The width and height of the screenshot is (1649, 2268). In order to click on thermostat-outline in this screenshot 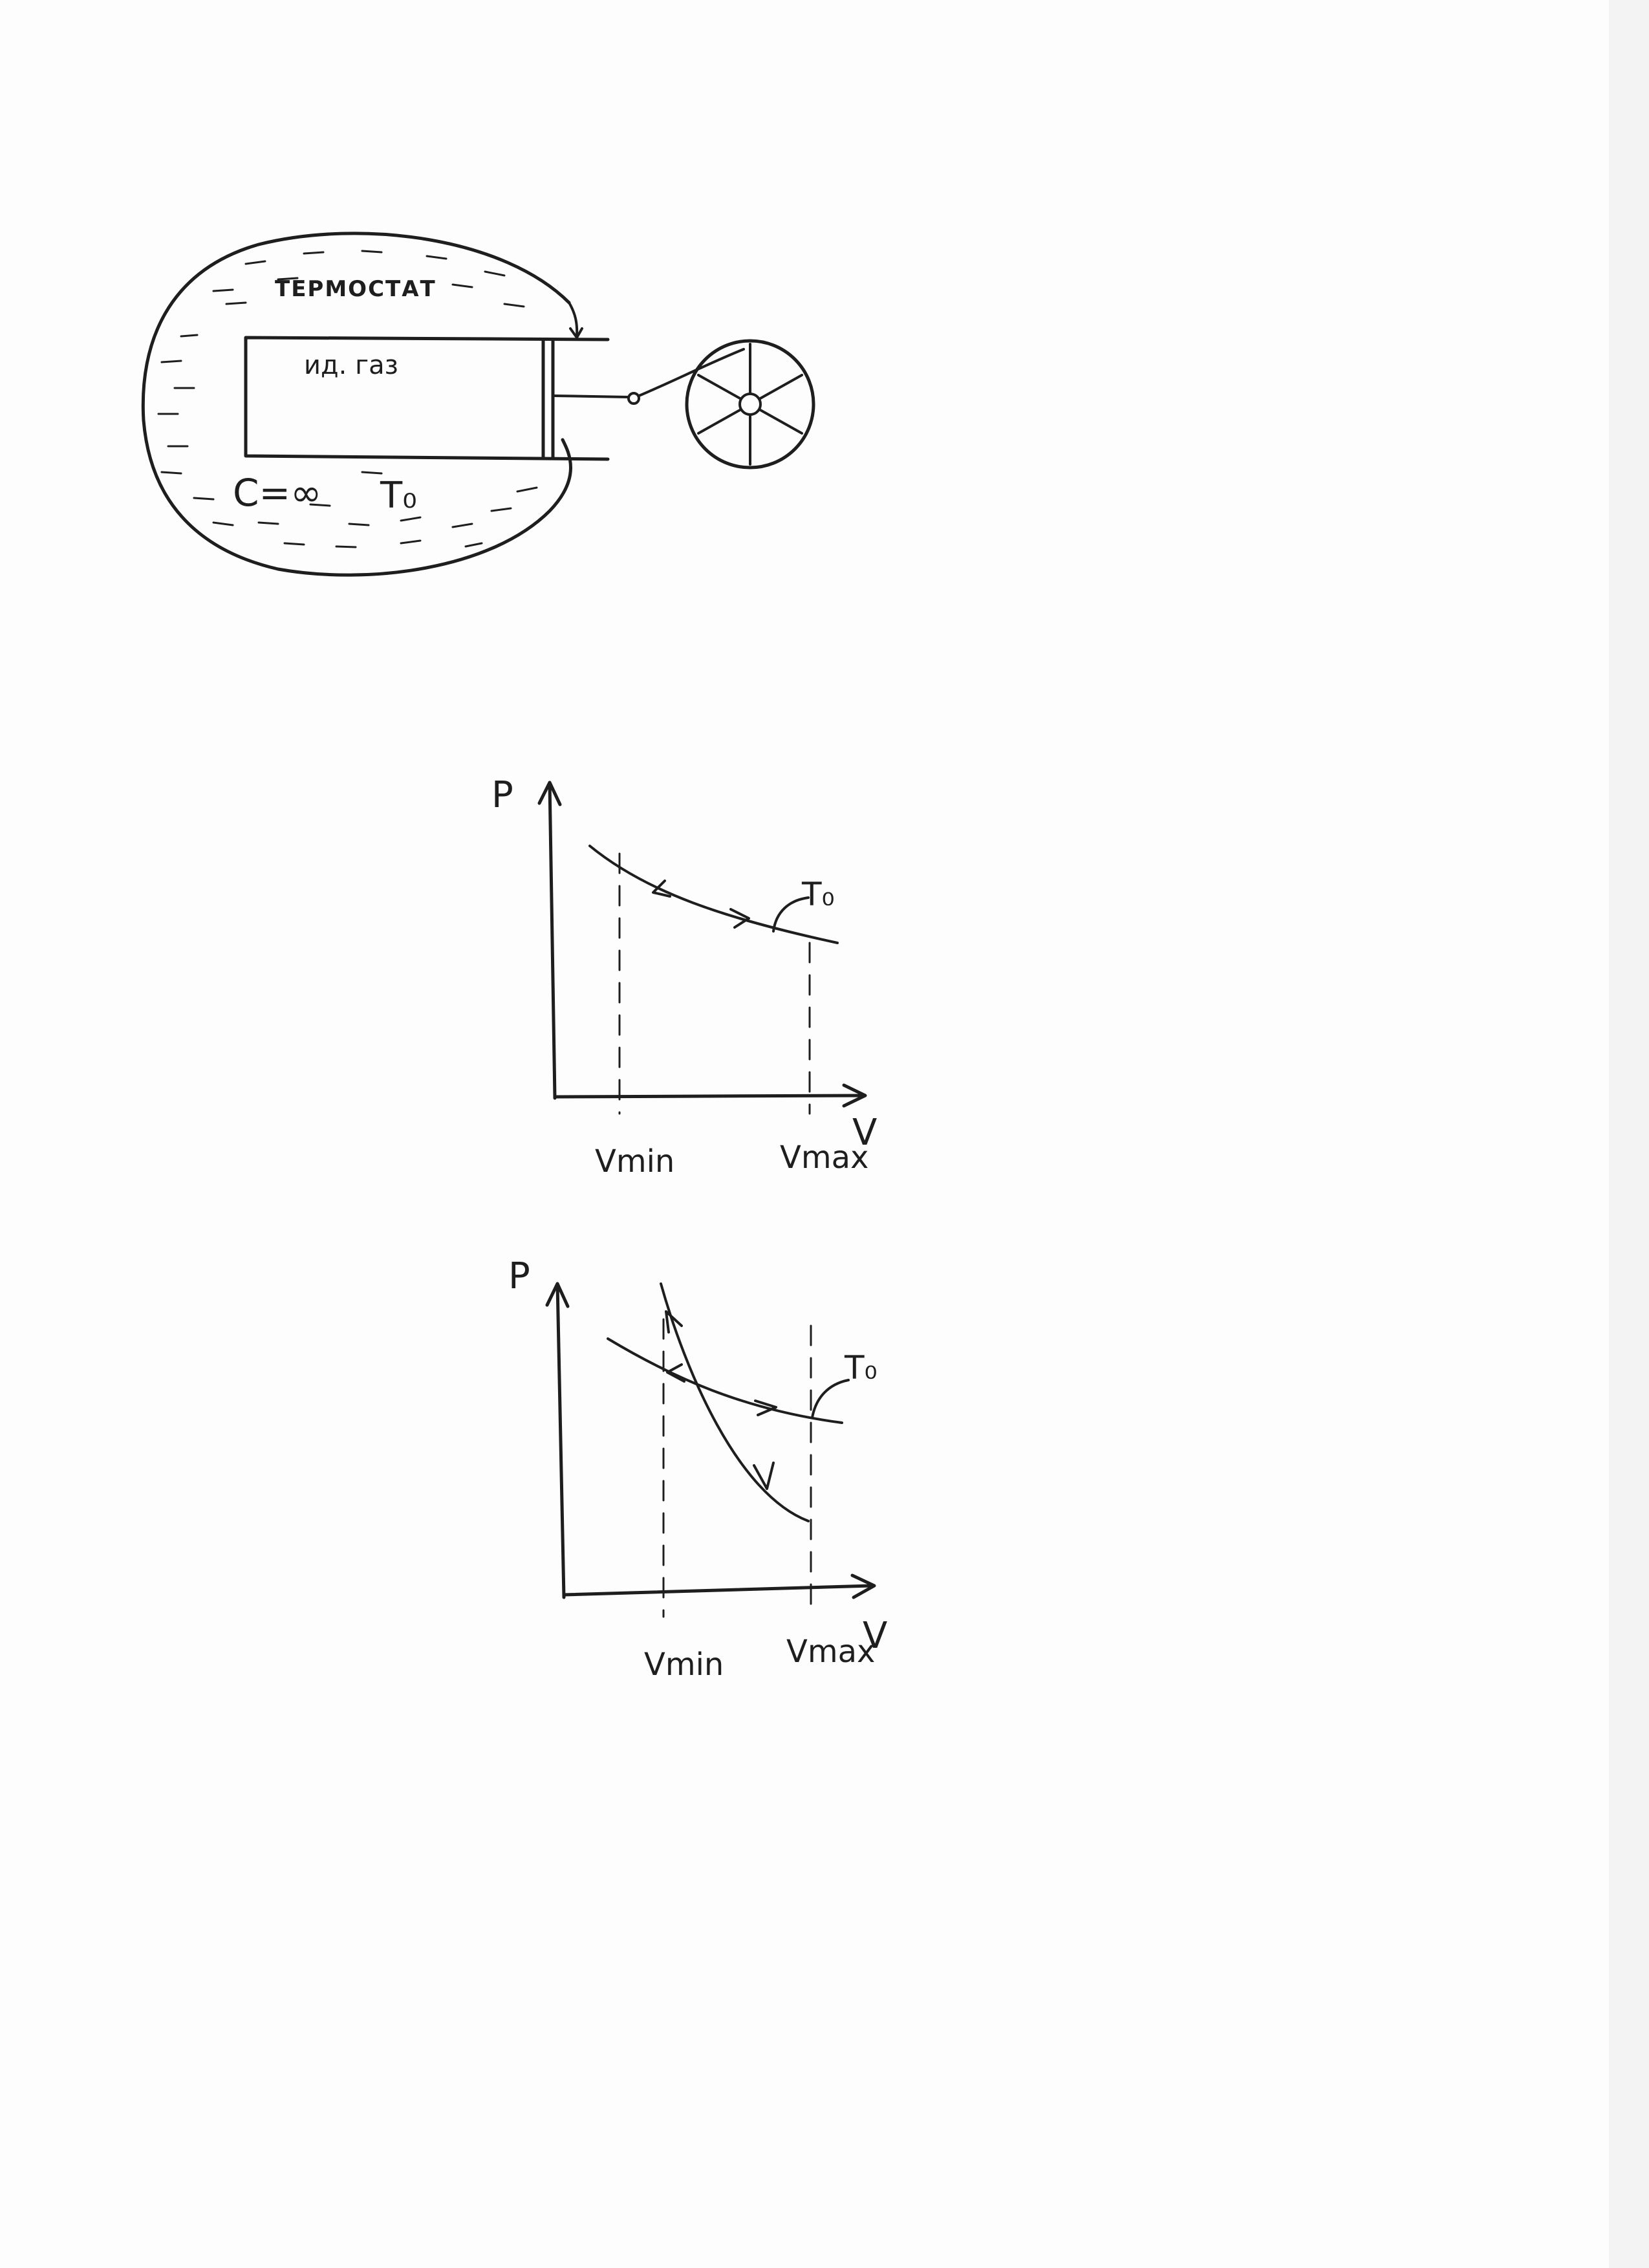, I will do `click(356, 404)`.